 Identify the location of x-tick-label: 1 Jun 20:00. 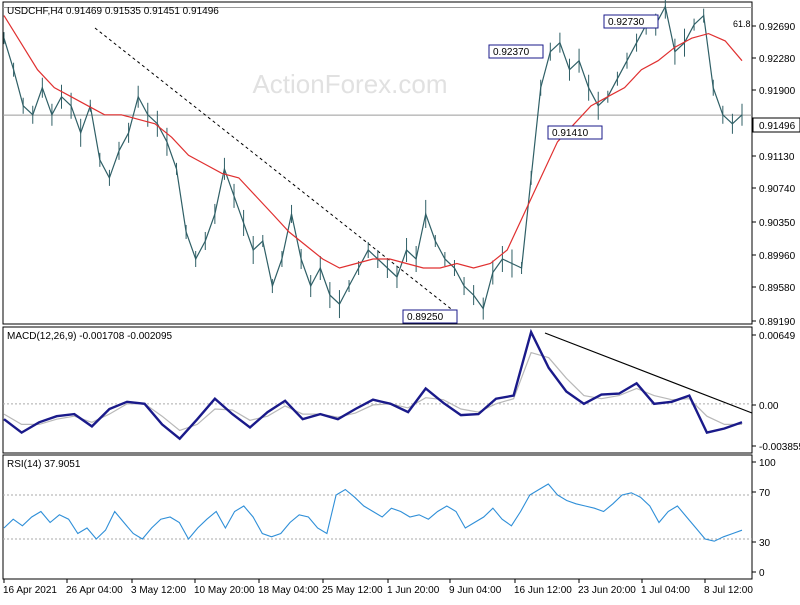
(413, 590).